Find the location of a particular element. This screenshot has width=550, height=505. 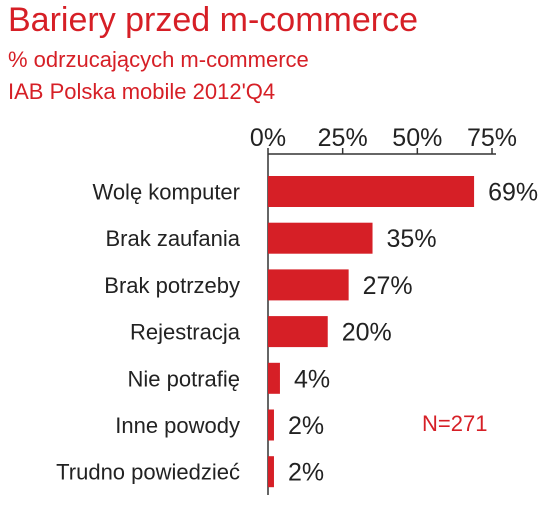

category-label: Nie potrafię is located at coordinates (183, 378).